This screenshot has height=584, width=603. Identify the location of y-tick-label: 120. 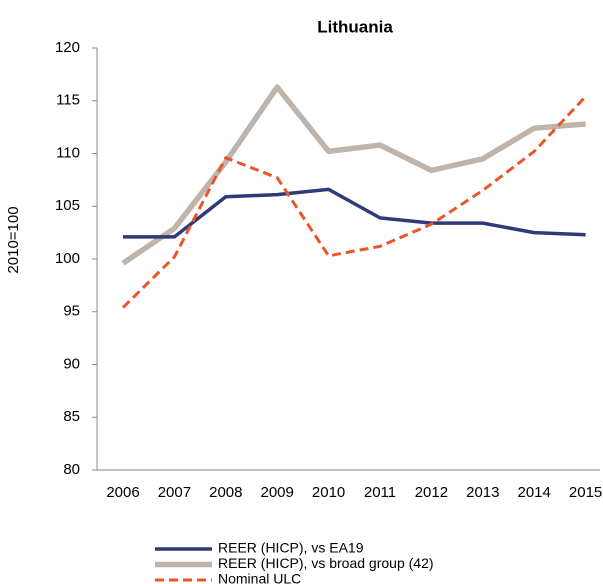
(67, 47).